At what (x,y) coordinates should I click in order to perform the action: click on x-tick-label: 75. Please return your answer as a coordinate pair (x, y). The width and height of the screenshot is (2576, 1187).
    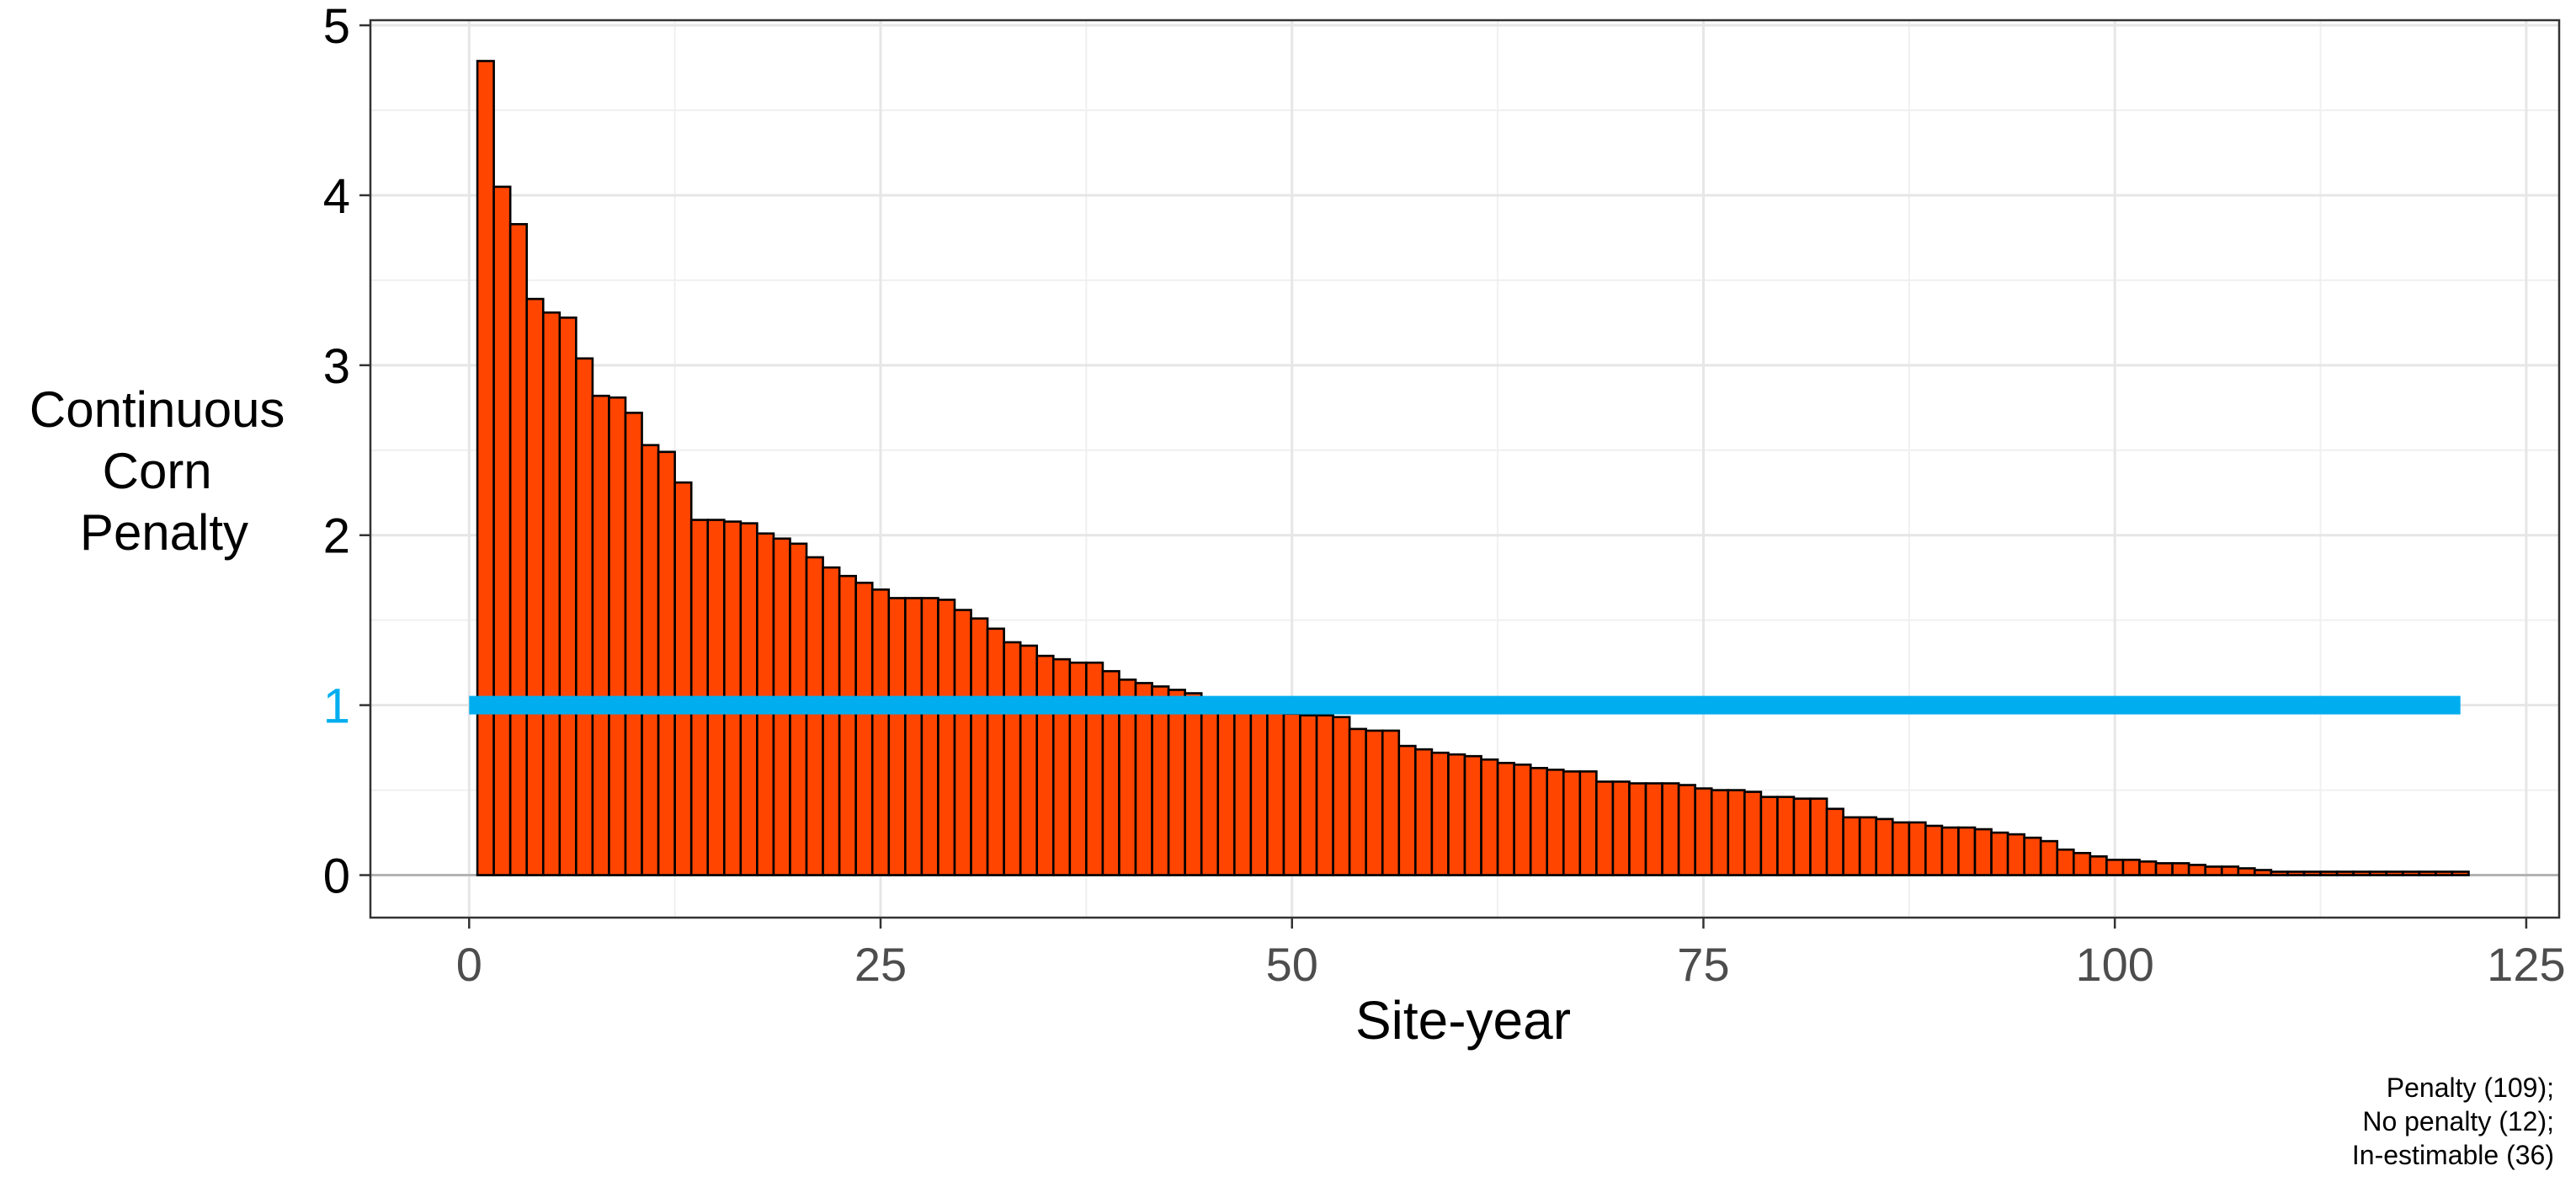
    Looking at the image, I should click on (1703, 964).